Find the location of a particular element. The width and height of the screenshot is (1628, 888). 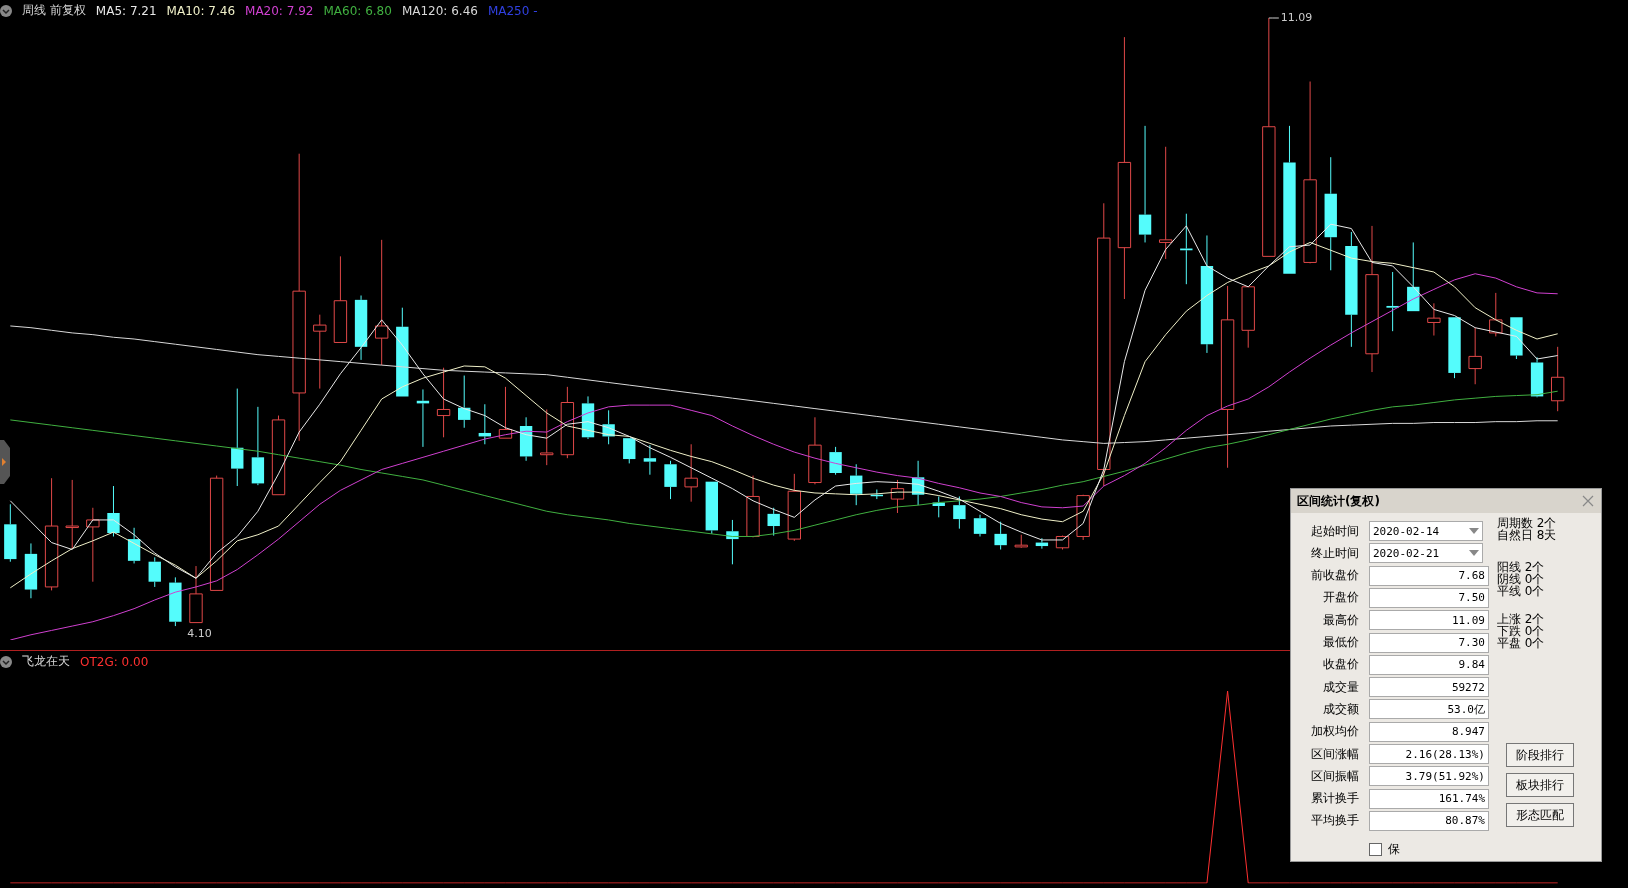

annotation: 平均换手 is located at coordinates (1334, 821).